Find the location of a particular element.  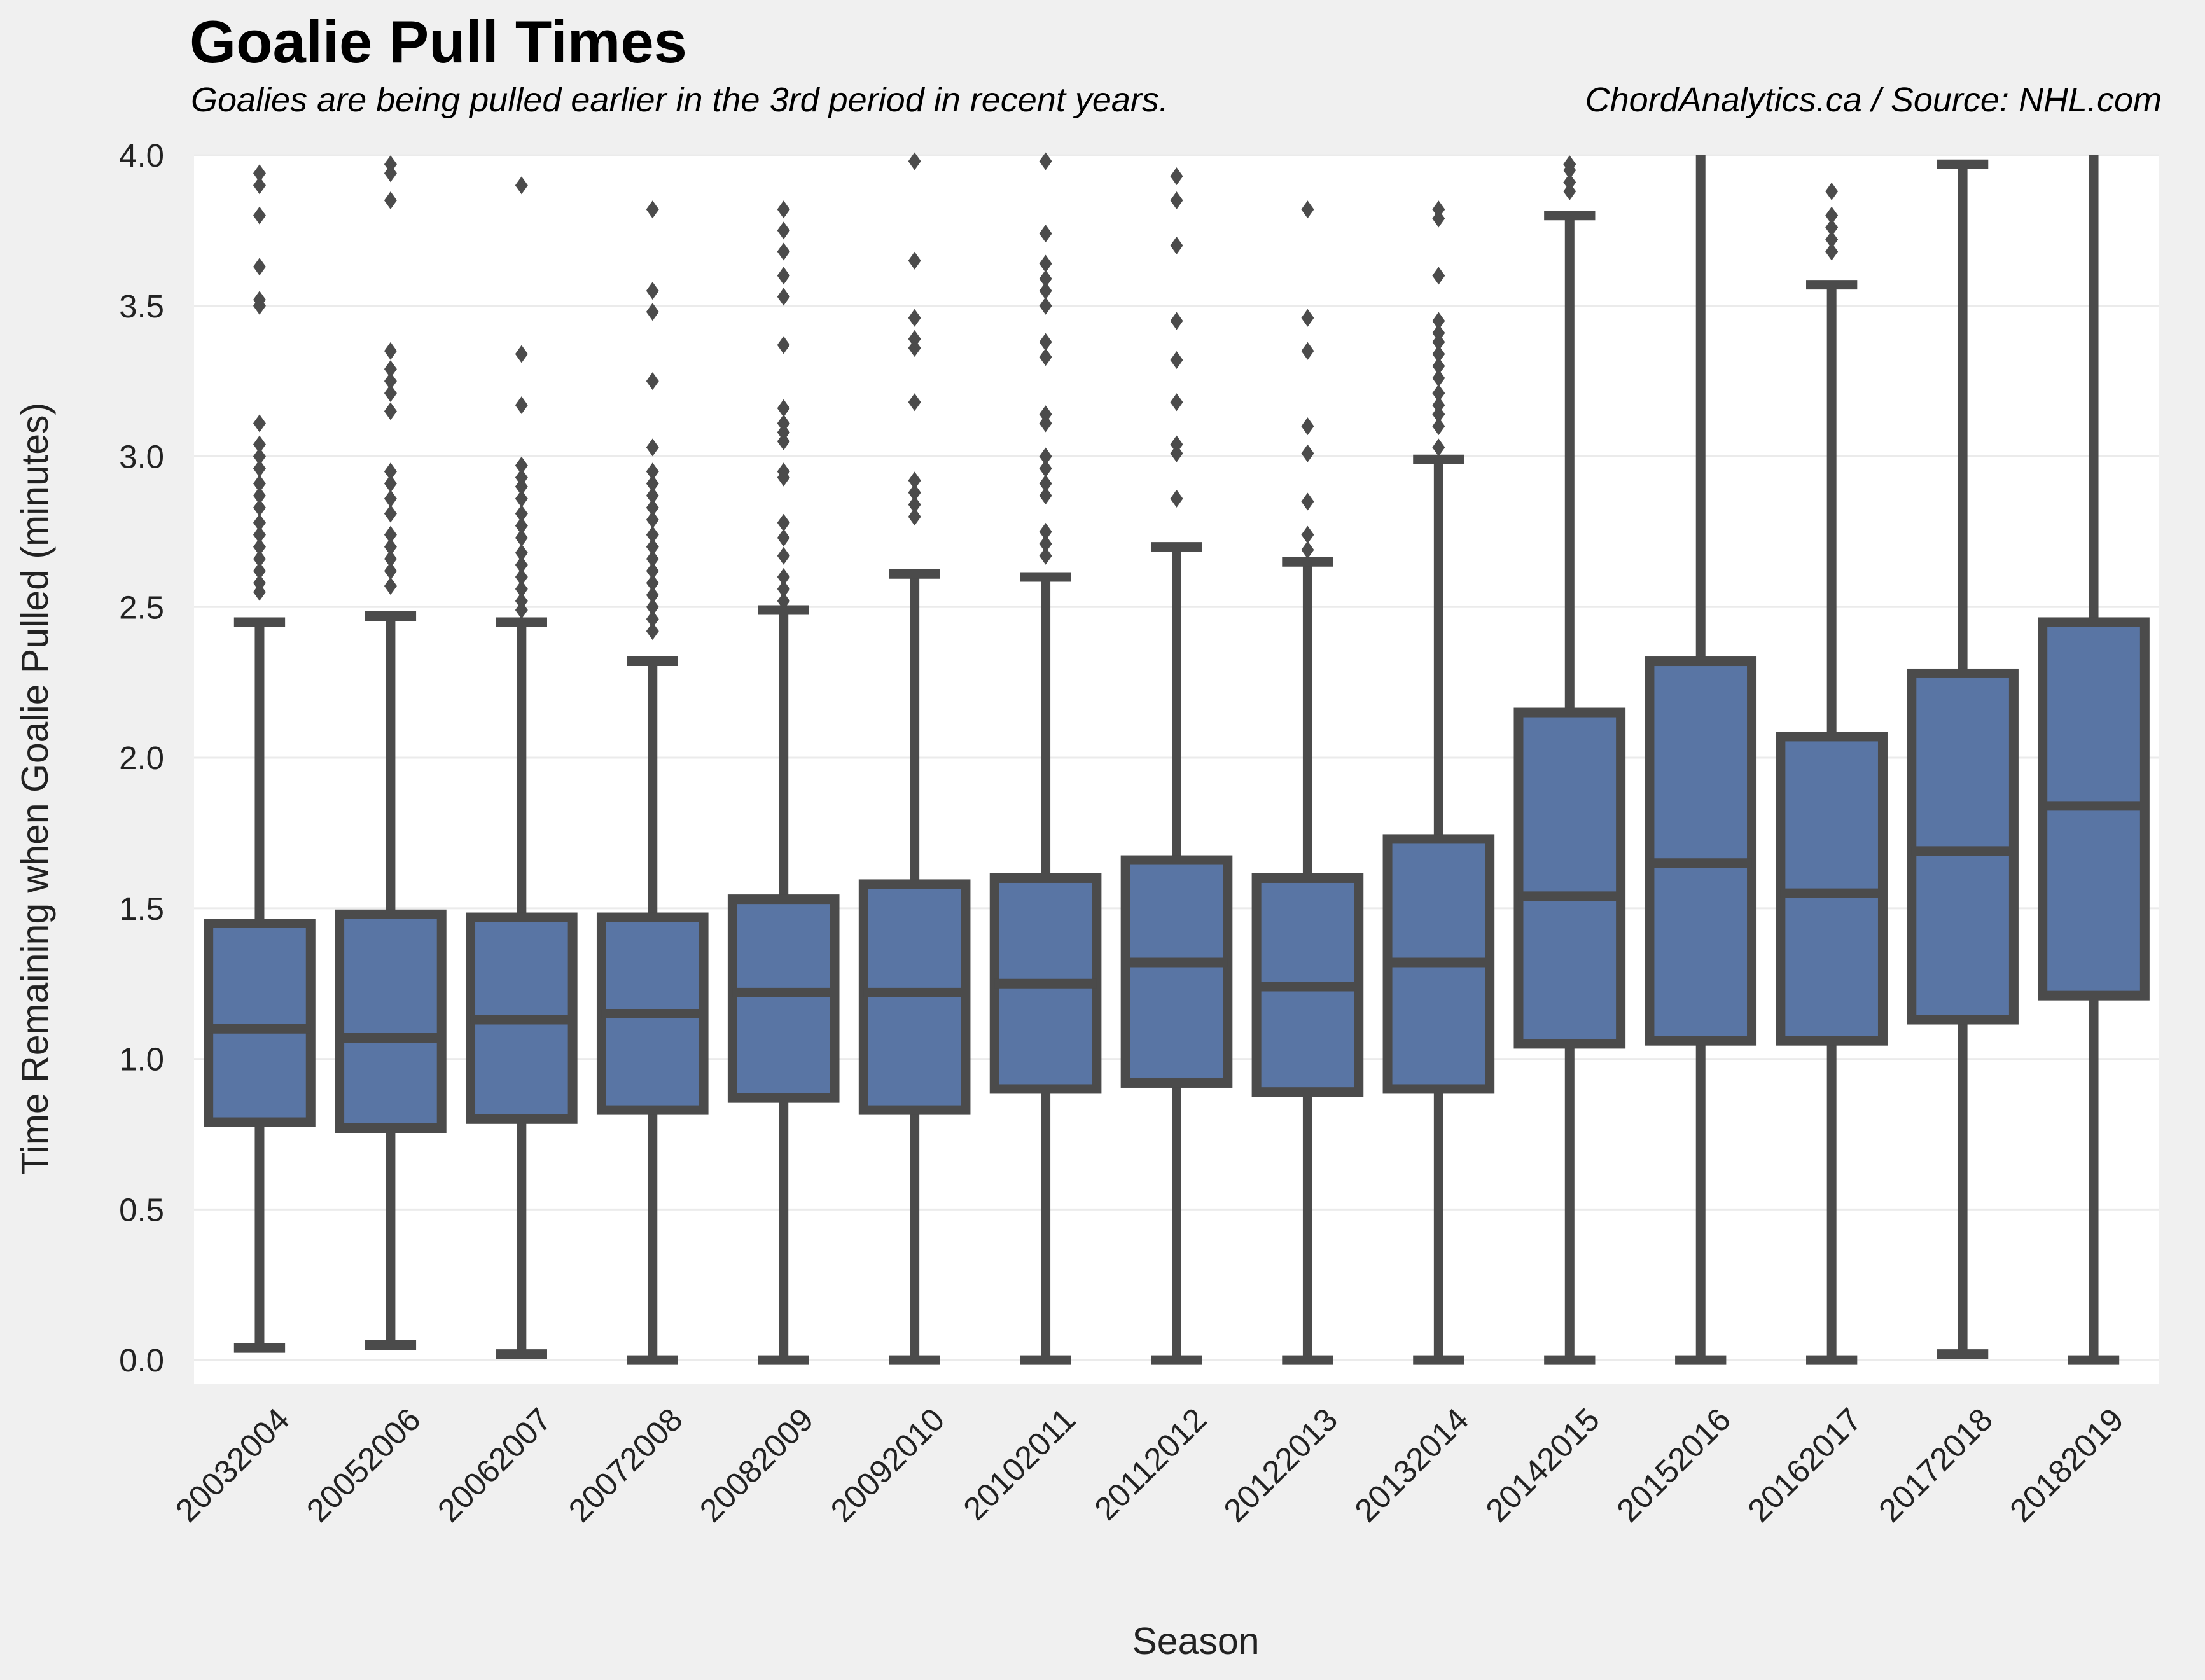

x-tick-label: 20092010 is located at coordinates (888, 1465).